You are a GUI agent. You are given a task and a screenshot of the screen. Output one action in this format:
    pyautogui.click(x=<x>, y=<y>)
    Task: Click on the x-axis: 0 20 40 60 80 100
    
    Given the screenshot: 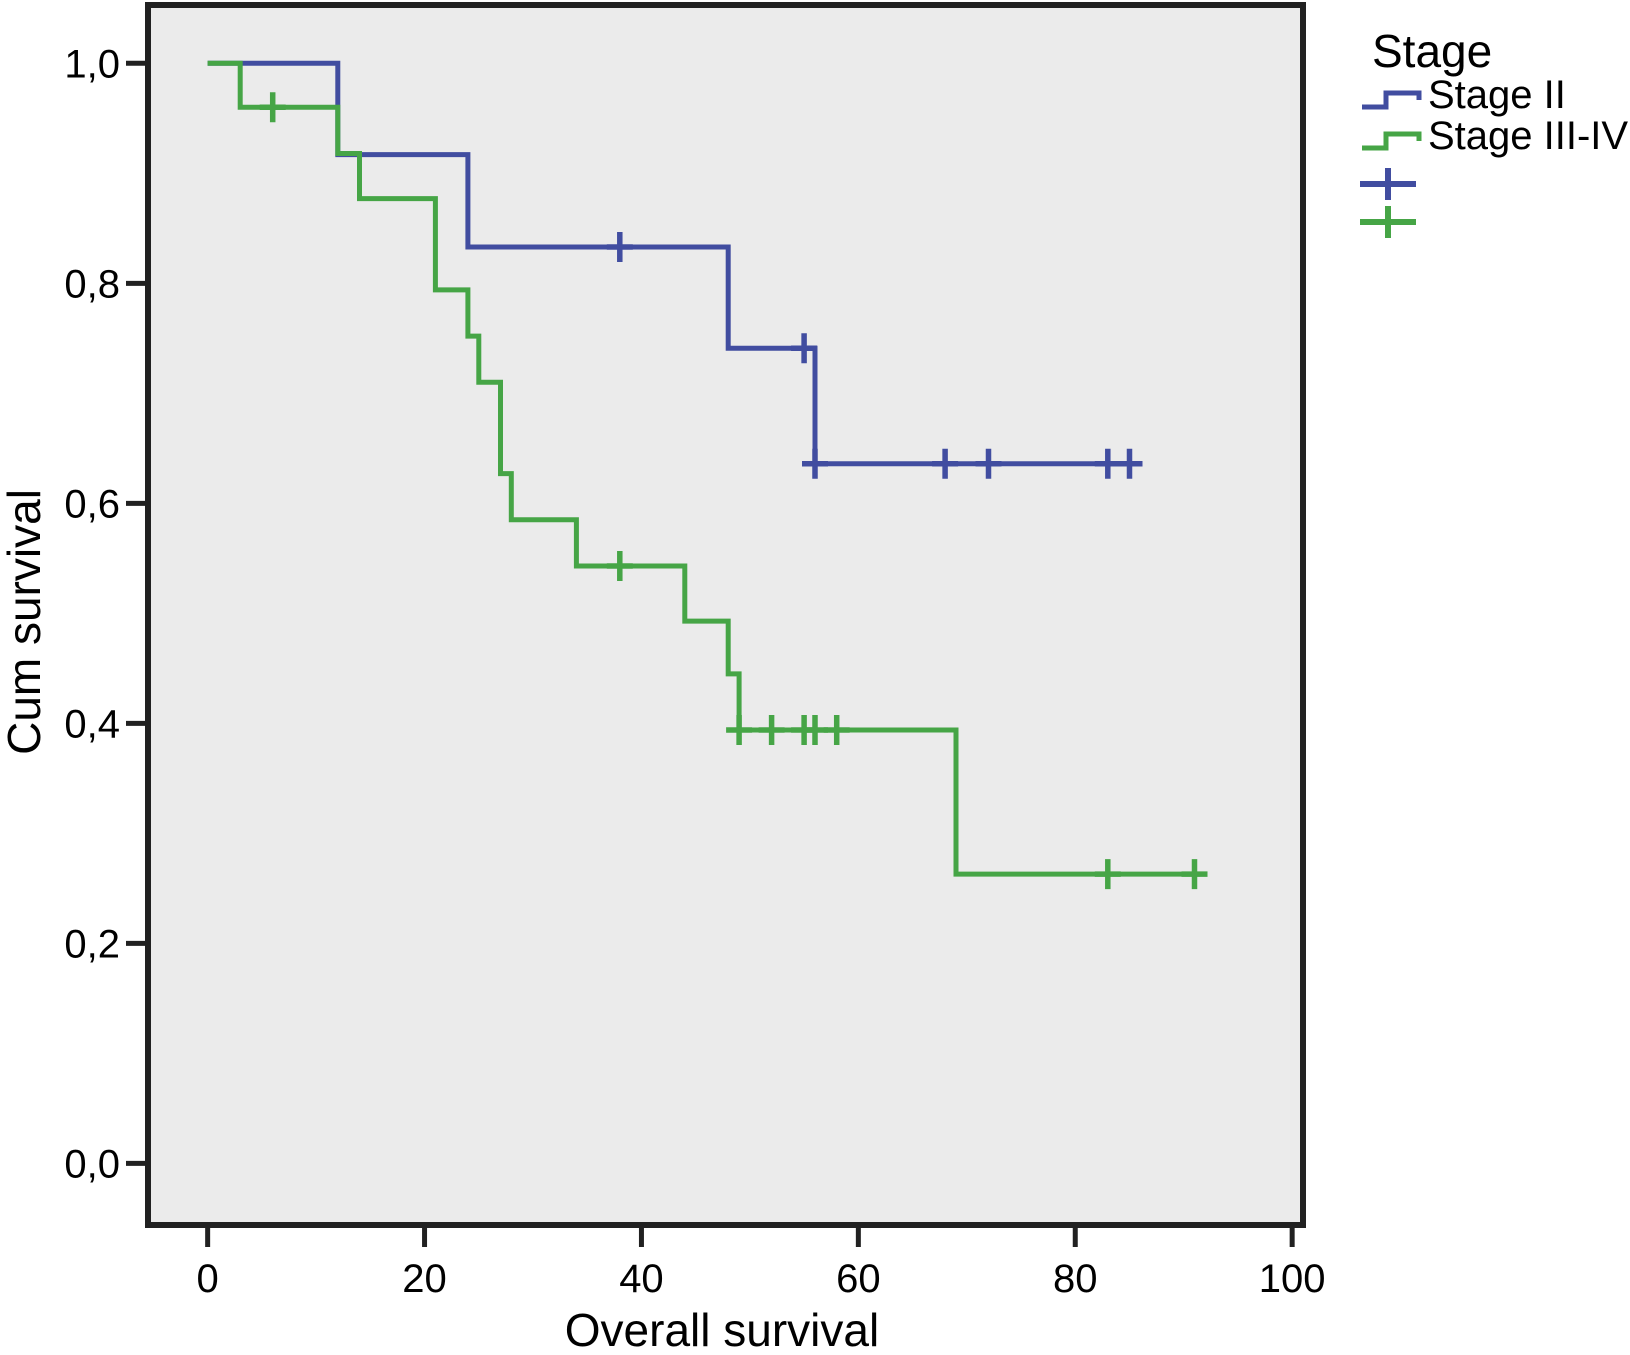 What is the action you would take?
    pyautogui.click(x=761, y=1263)
    